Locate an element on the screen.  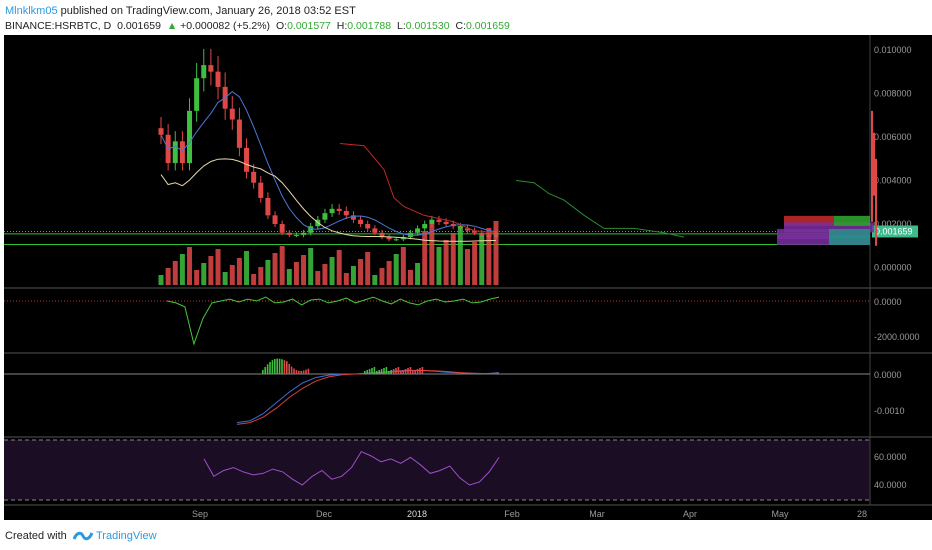
up-arrow-icon: ▲ is located at coordinates (172, 26).